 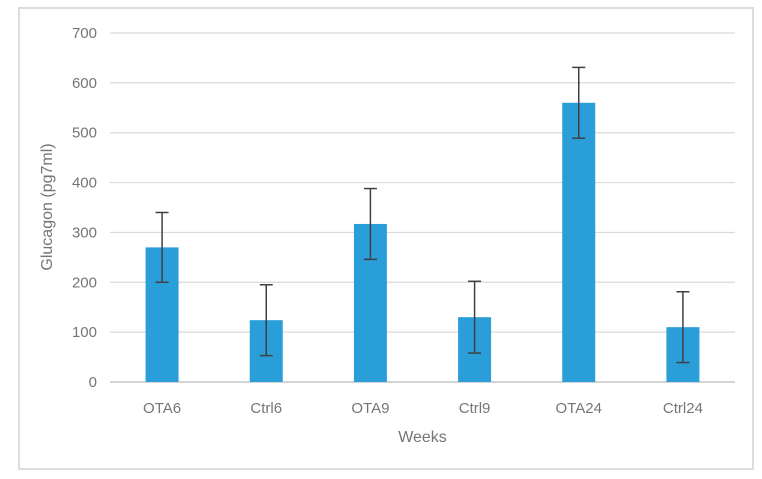 What do you see at coordinates (84, 83) in the screenshot?
I see `y-tick-label: 600` at bounding box center [84, 83].